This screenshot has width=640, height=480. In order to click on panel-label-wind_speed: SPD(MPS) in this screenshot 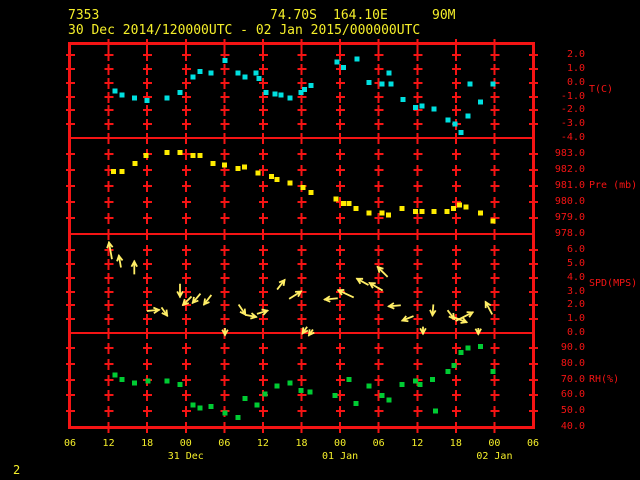, I will do `click(613, 283)`.